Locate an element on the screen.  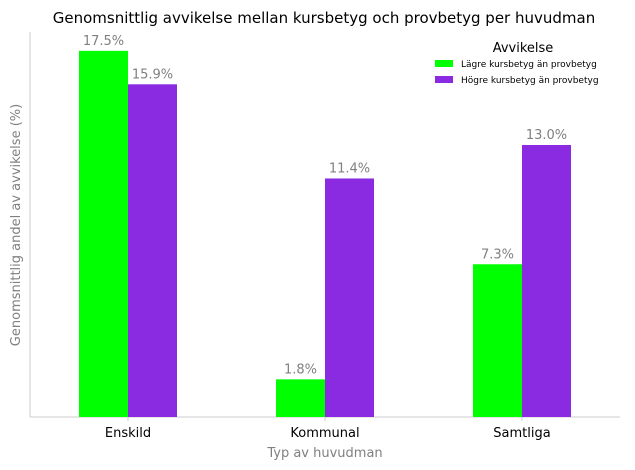
bar-lower-samtliga is located at coordinates (497, 340).